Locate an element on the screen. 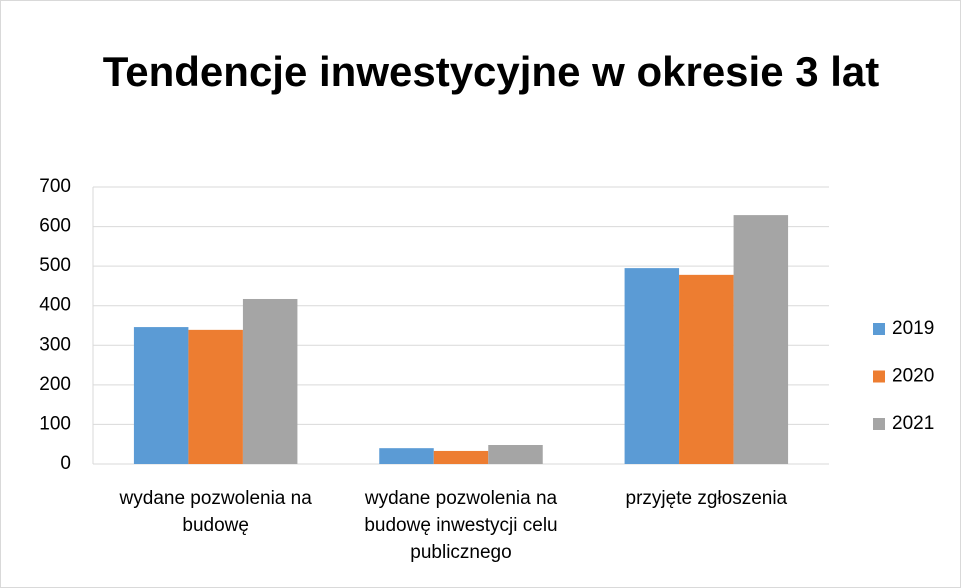 This screenshot has width=961, height=588. legend-label: 2019 is located at coordinates (913, 328).